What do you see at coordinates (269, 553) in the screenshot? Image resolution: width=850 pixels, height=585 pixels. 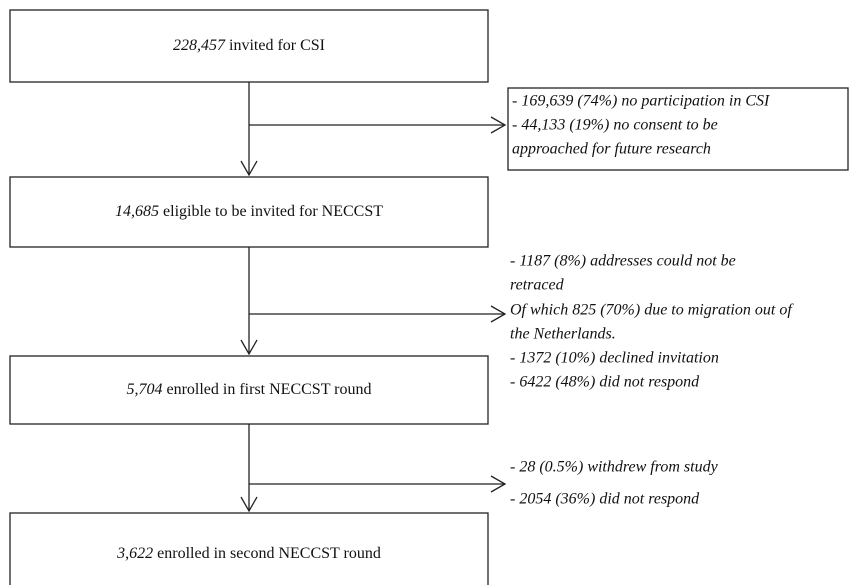 I see `node-label: enrolled in second NECCST round` at bounding box center [269, 553].